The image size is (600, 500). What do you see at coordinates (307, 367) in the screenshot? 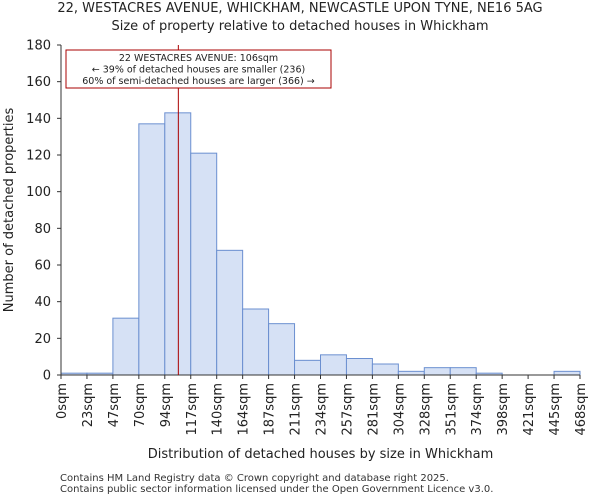
I see `histogram-bar-211sqm` at bounding box center [307, 367].